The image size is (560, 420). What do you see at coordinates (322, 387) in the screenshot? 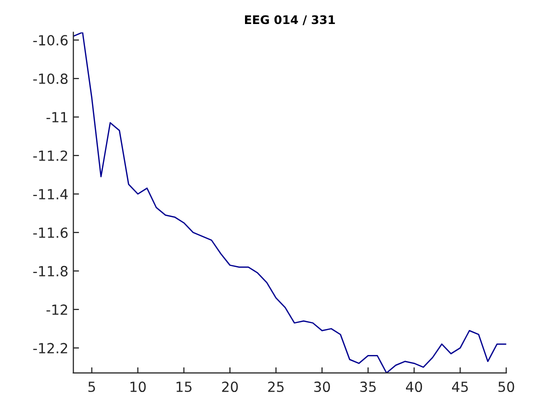
I see `x-tick-label: 30` at bounding box center [322, 387].